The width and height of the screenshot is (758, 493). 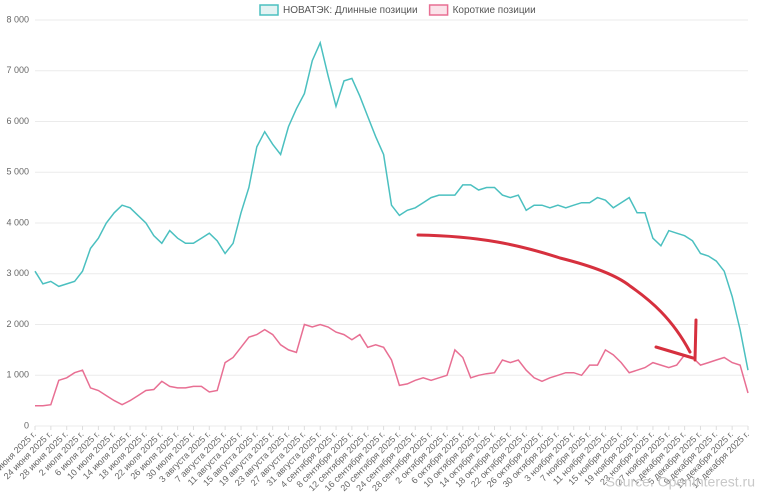 I want to click on legend-label: НОВАТЭК: Длинные позиции, so click(x=350, y=10).